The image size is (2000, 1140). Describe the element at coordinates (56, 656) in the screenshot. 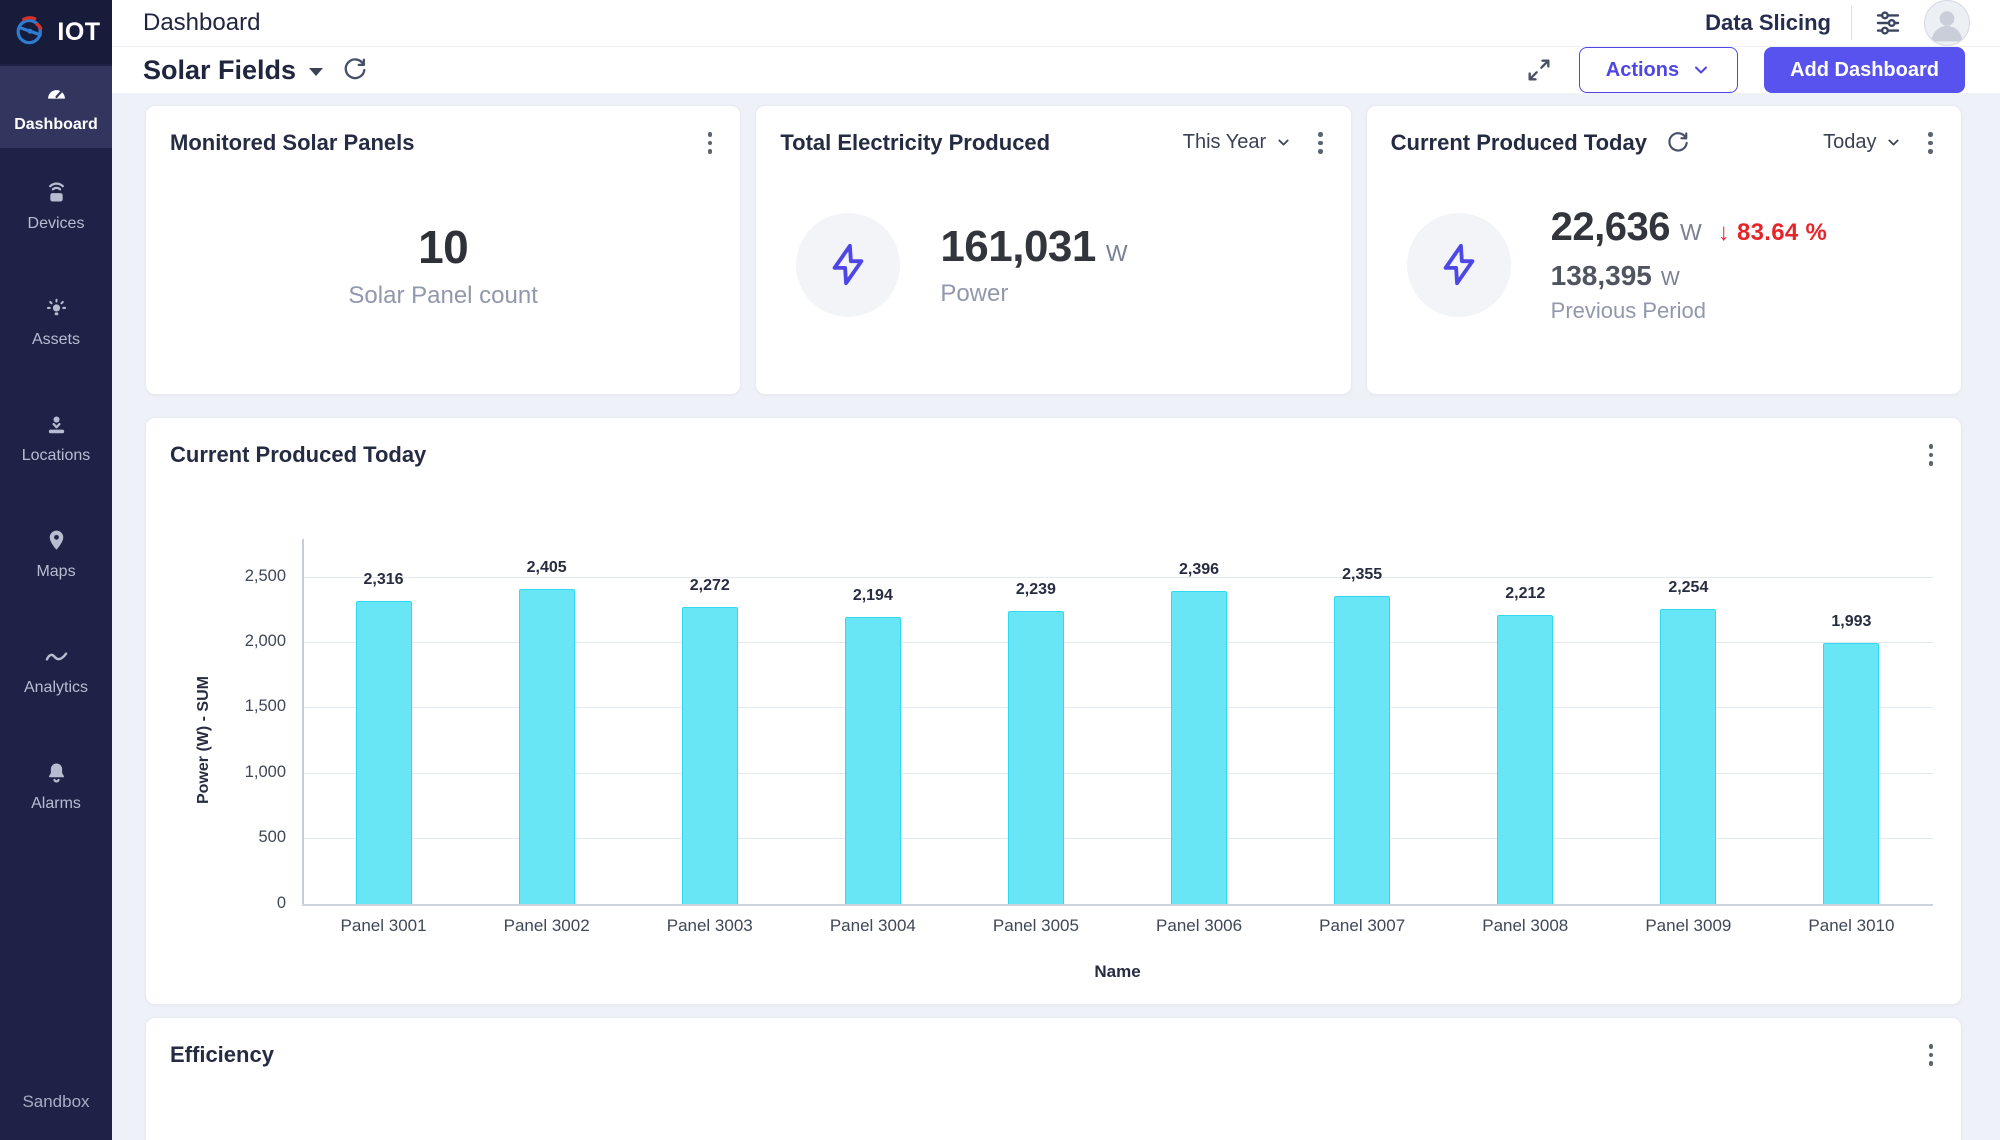

I see `wave-chart-icon` at that location.